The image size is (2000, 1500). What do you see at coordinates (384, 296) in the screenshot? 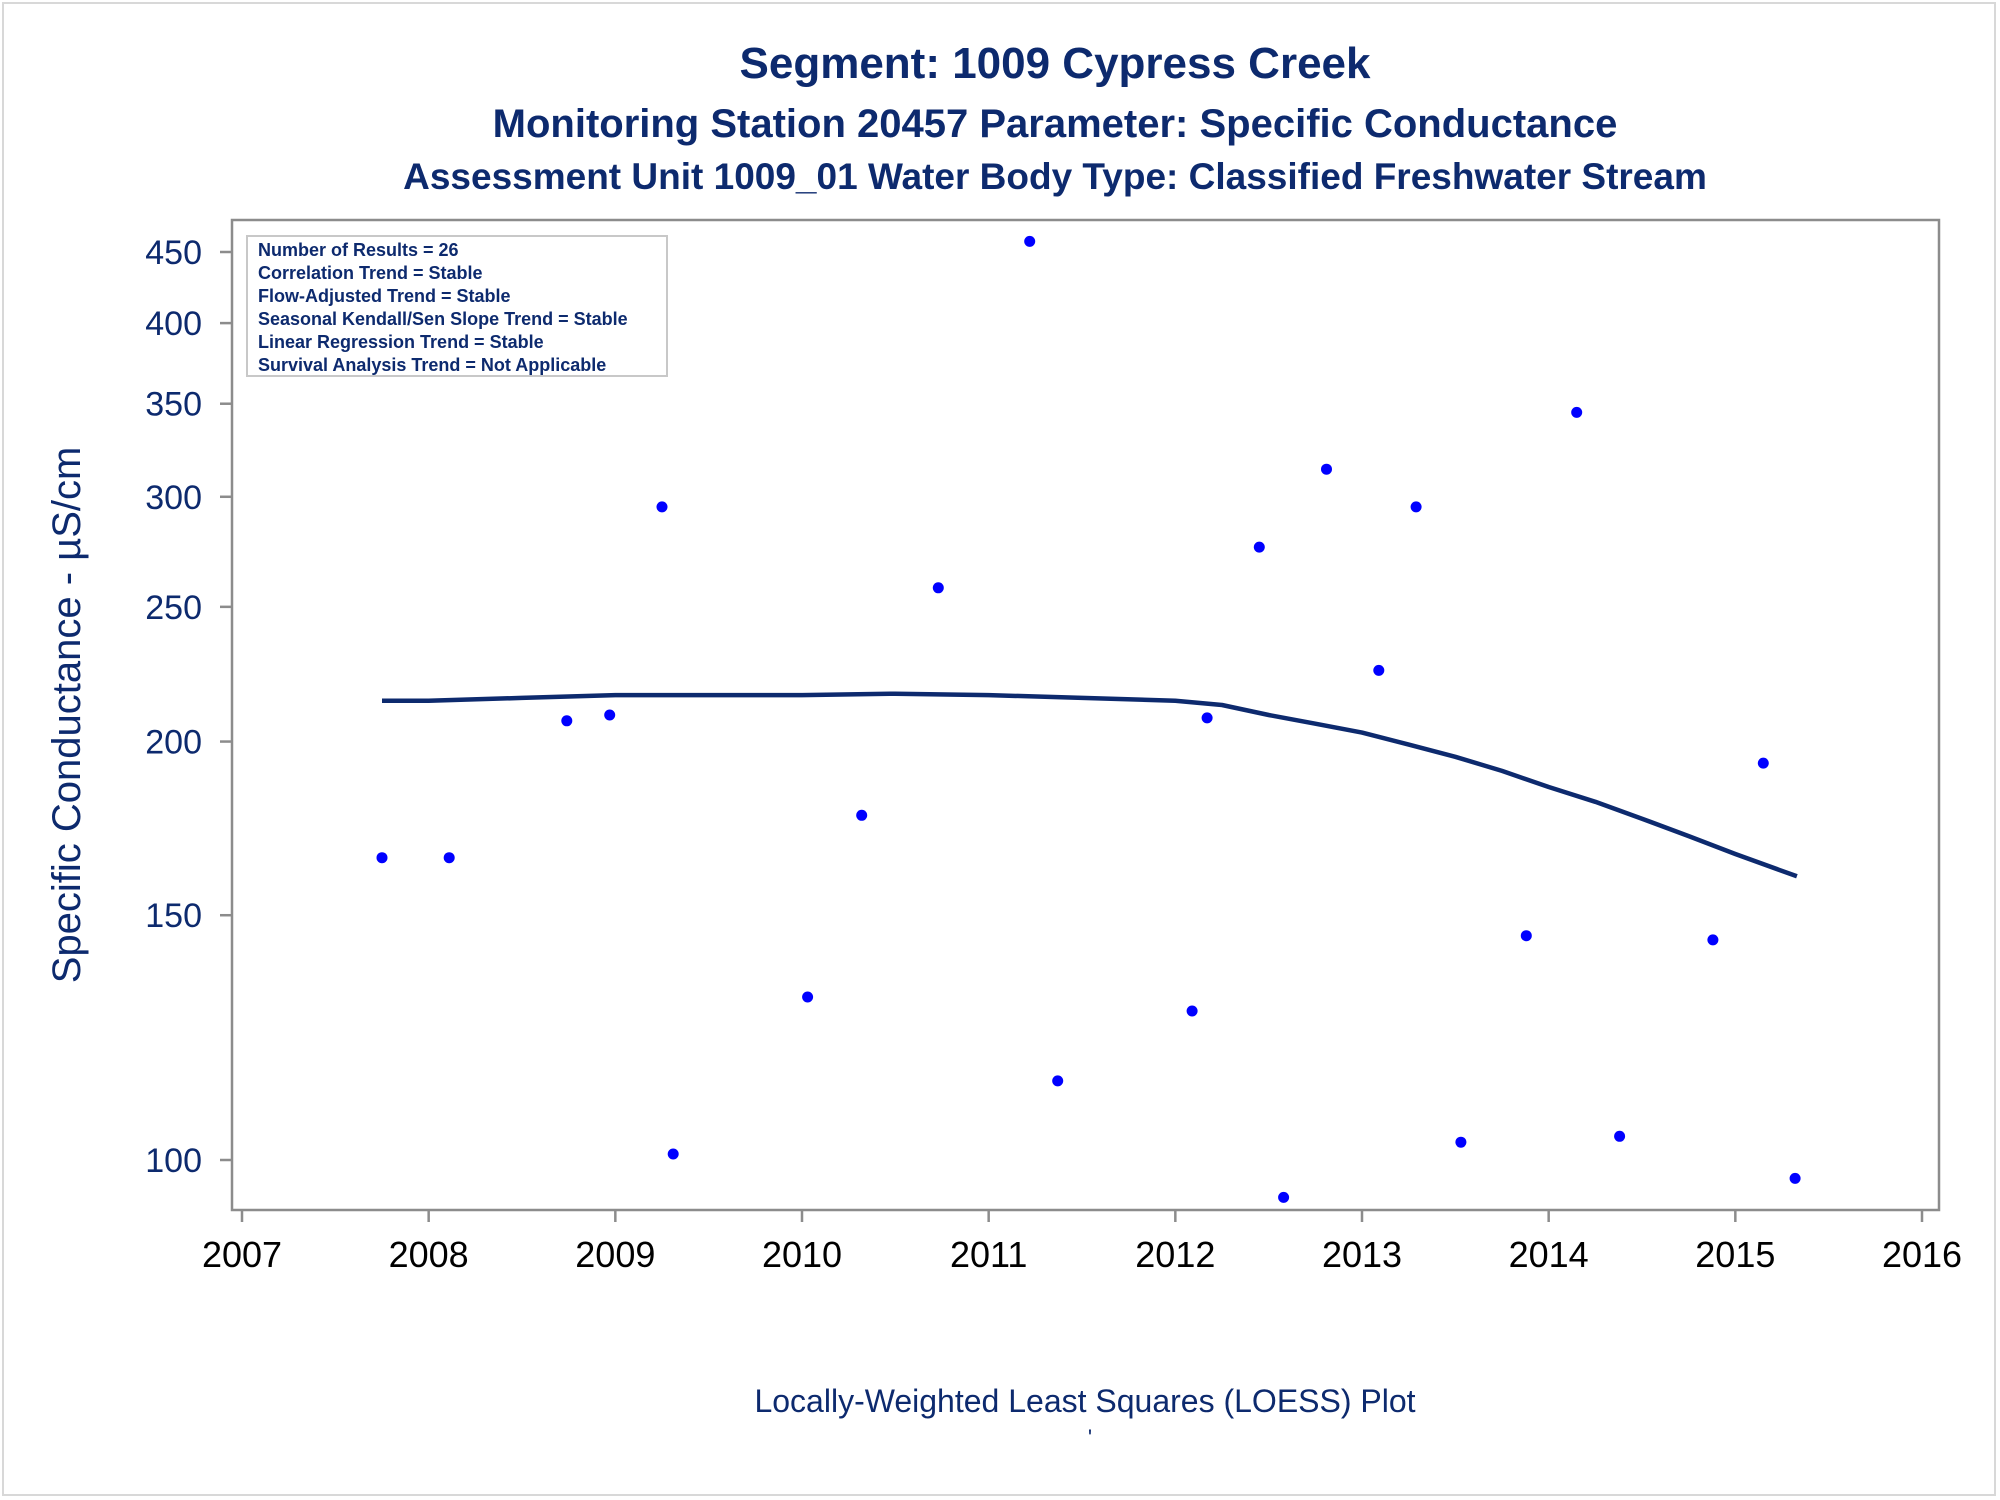
I see `stats-line: Flow-Adjusted Trend = Stable` at bounding box center [384, 296].